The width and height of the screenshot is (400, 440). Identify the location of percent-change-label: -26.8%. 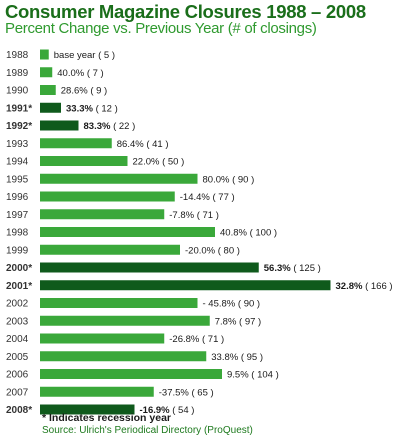
(184, 339).